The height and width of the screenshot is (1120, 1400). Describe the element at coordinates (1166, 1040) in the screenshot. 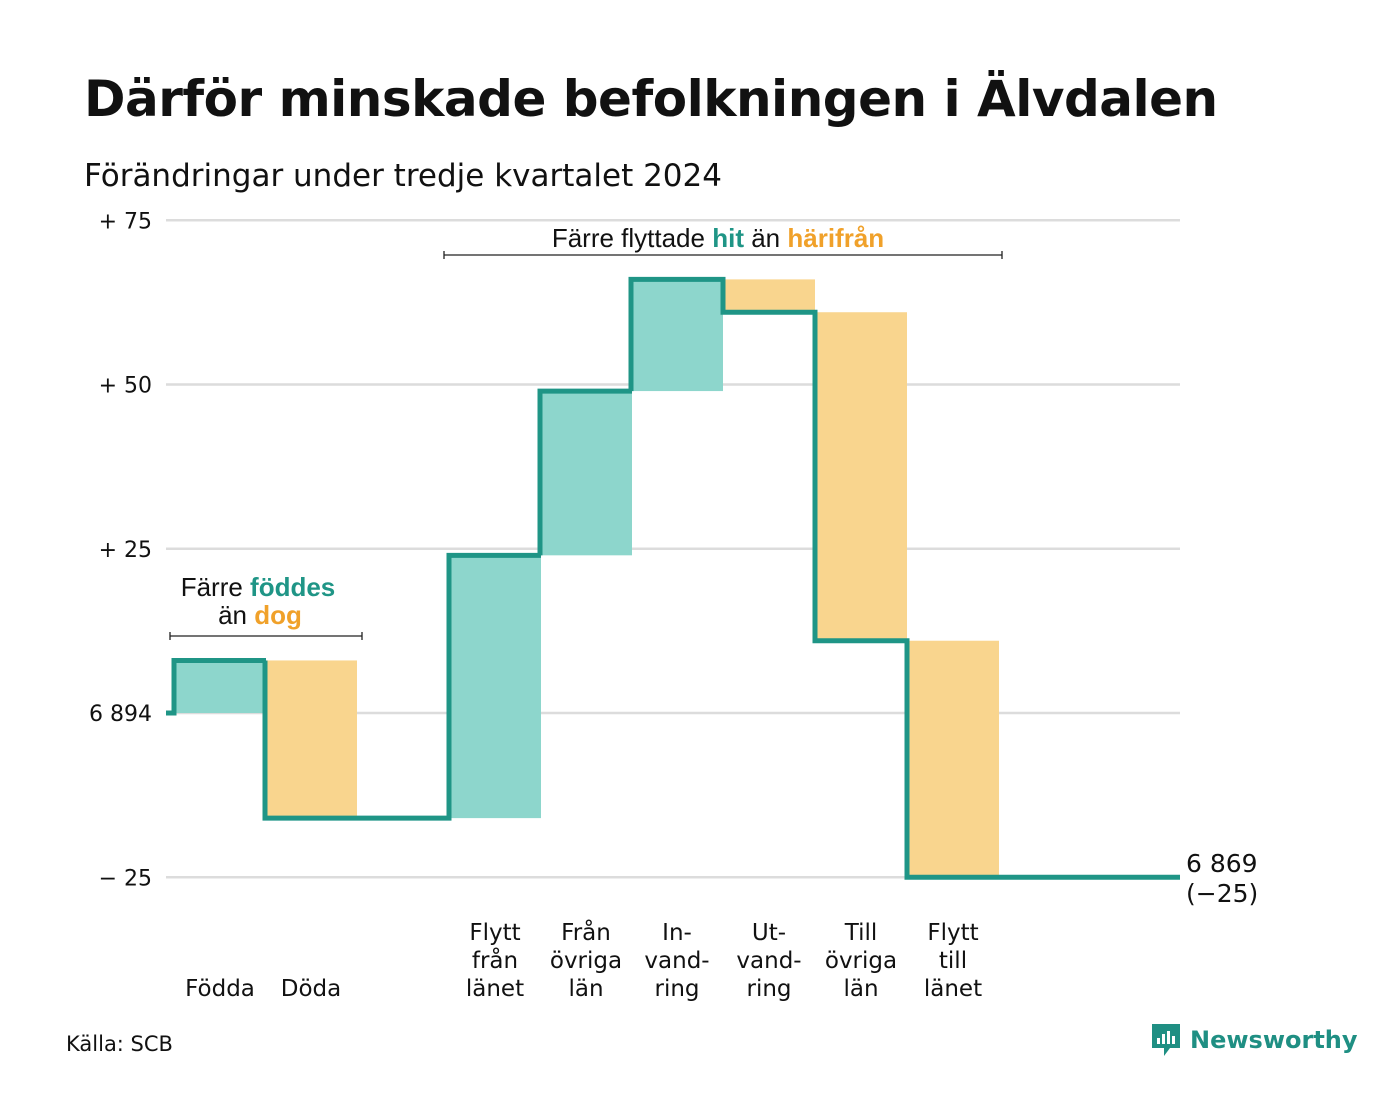

I see `newsworthy-logo-icon` at that location.